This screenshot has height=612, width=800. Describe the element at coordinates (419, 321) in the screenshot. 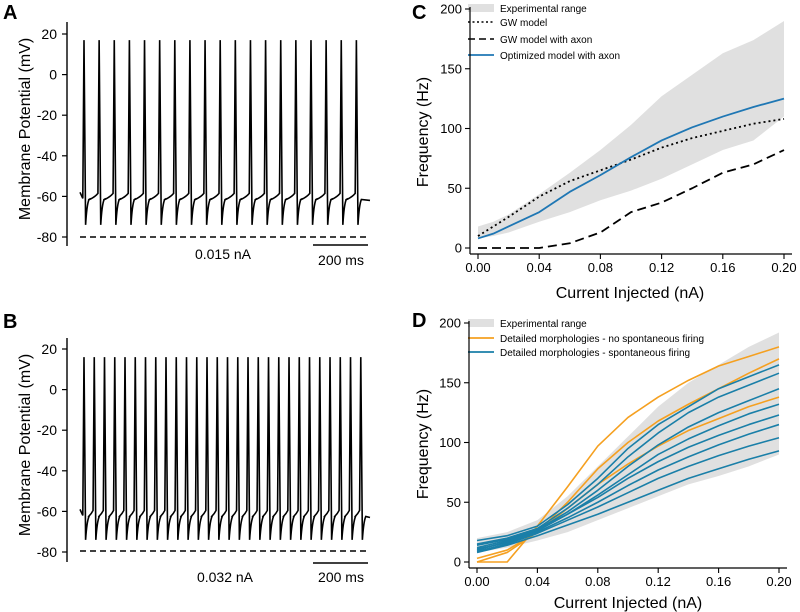

I see `panel-label-d: D` at that location.